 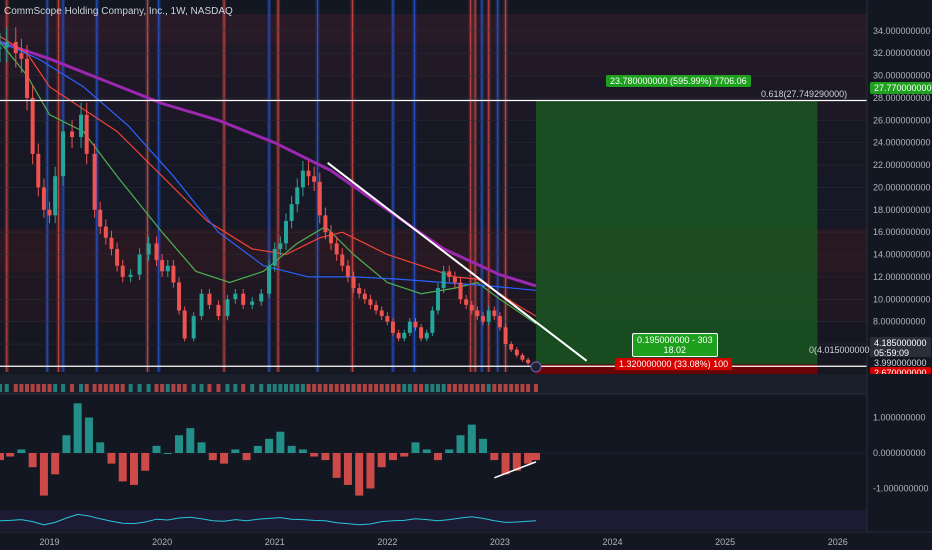 What do you see at coordinates (675, 340) in the screenshot?
I see `entry-label-size: 0.195000000 - 303` at bounding box center [675, 340].